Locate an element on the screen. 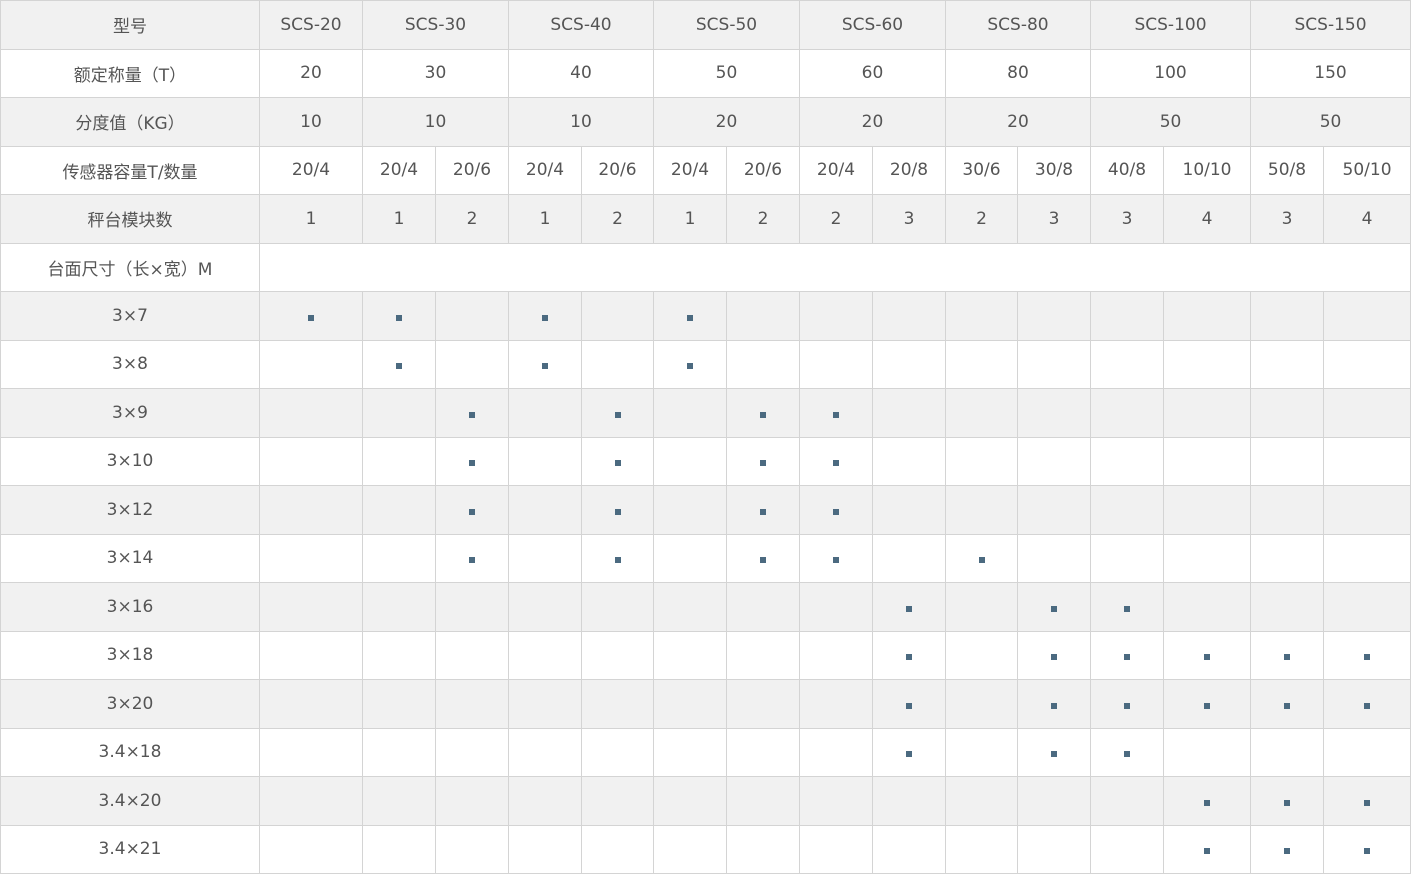  sensor-value: 30/6 is located at coordinates (981, 170).